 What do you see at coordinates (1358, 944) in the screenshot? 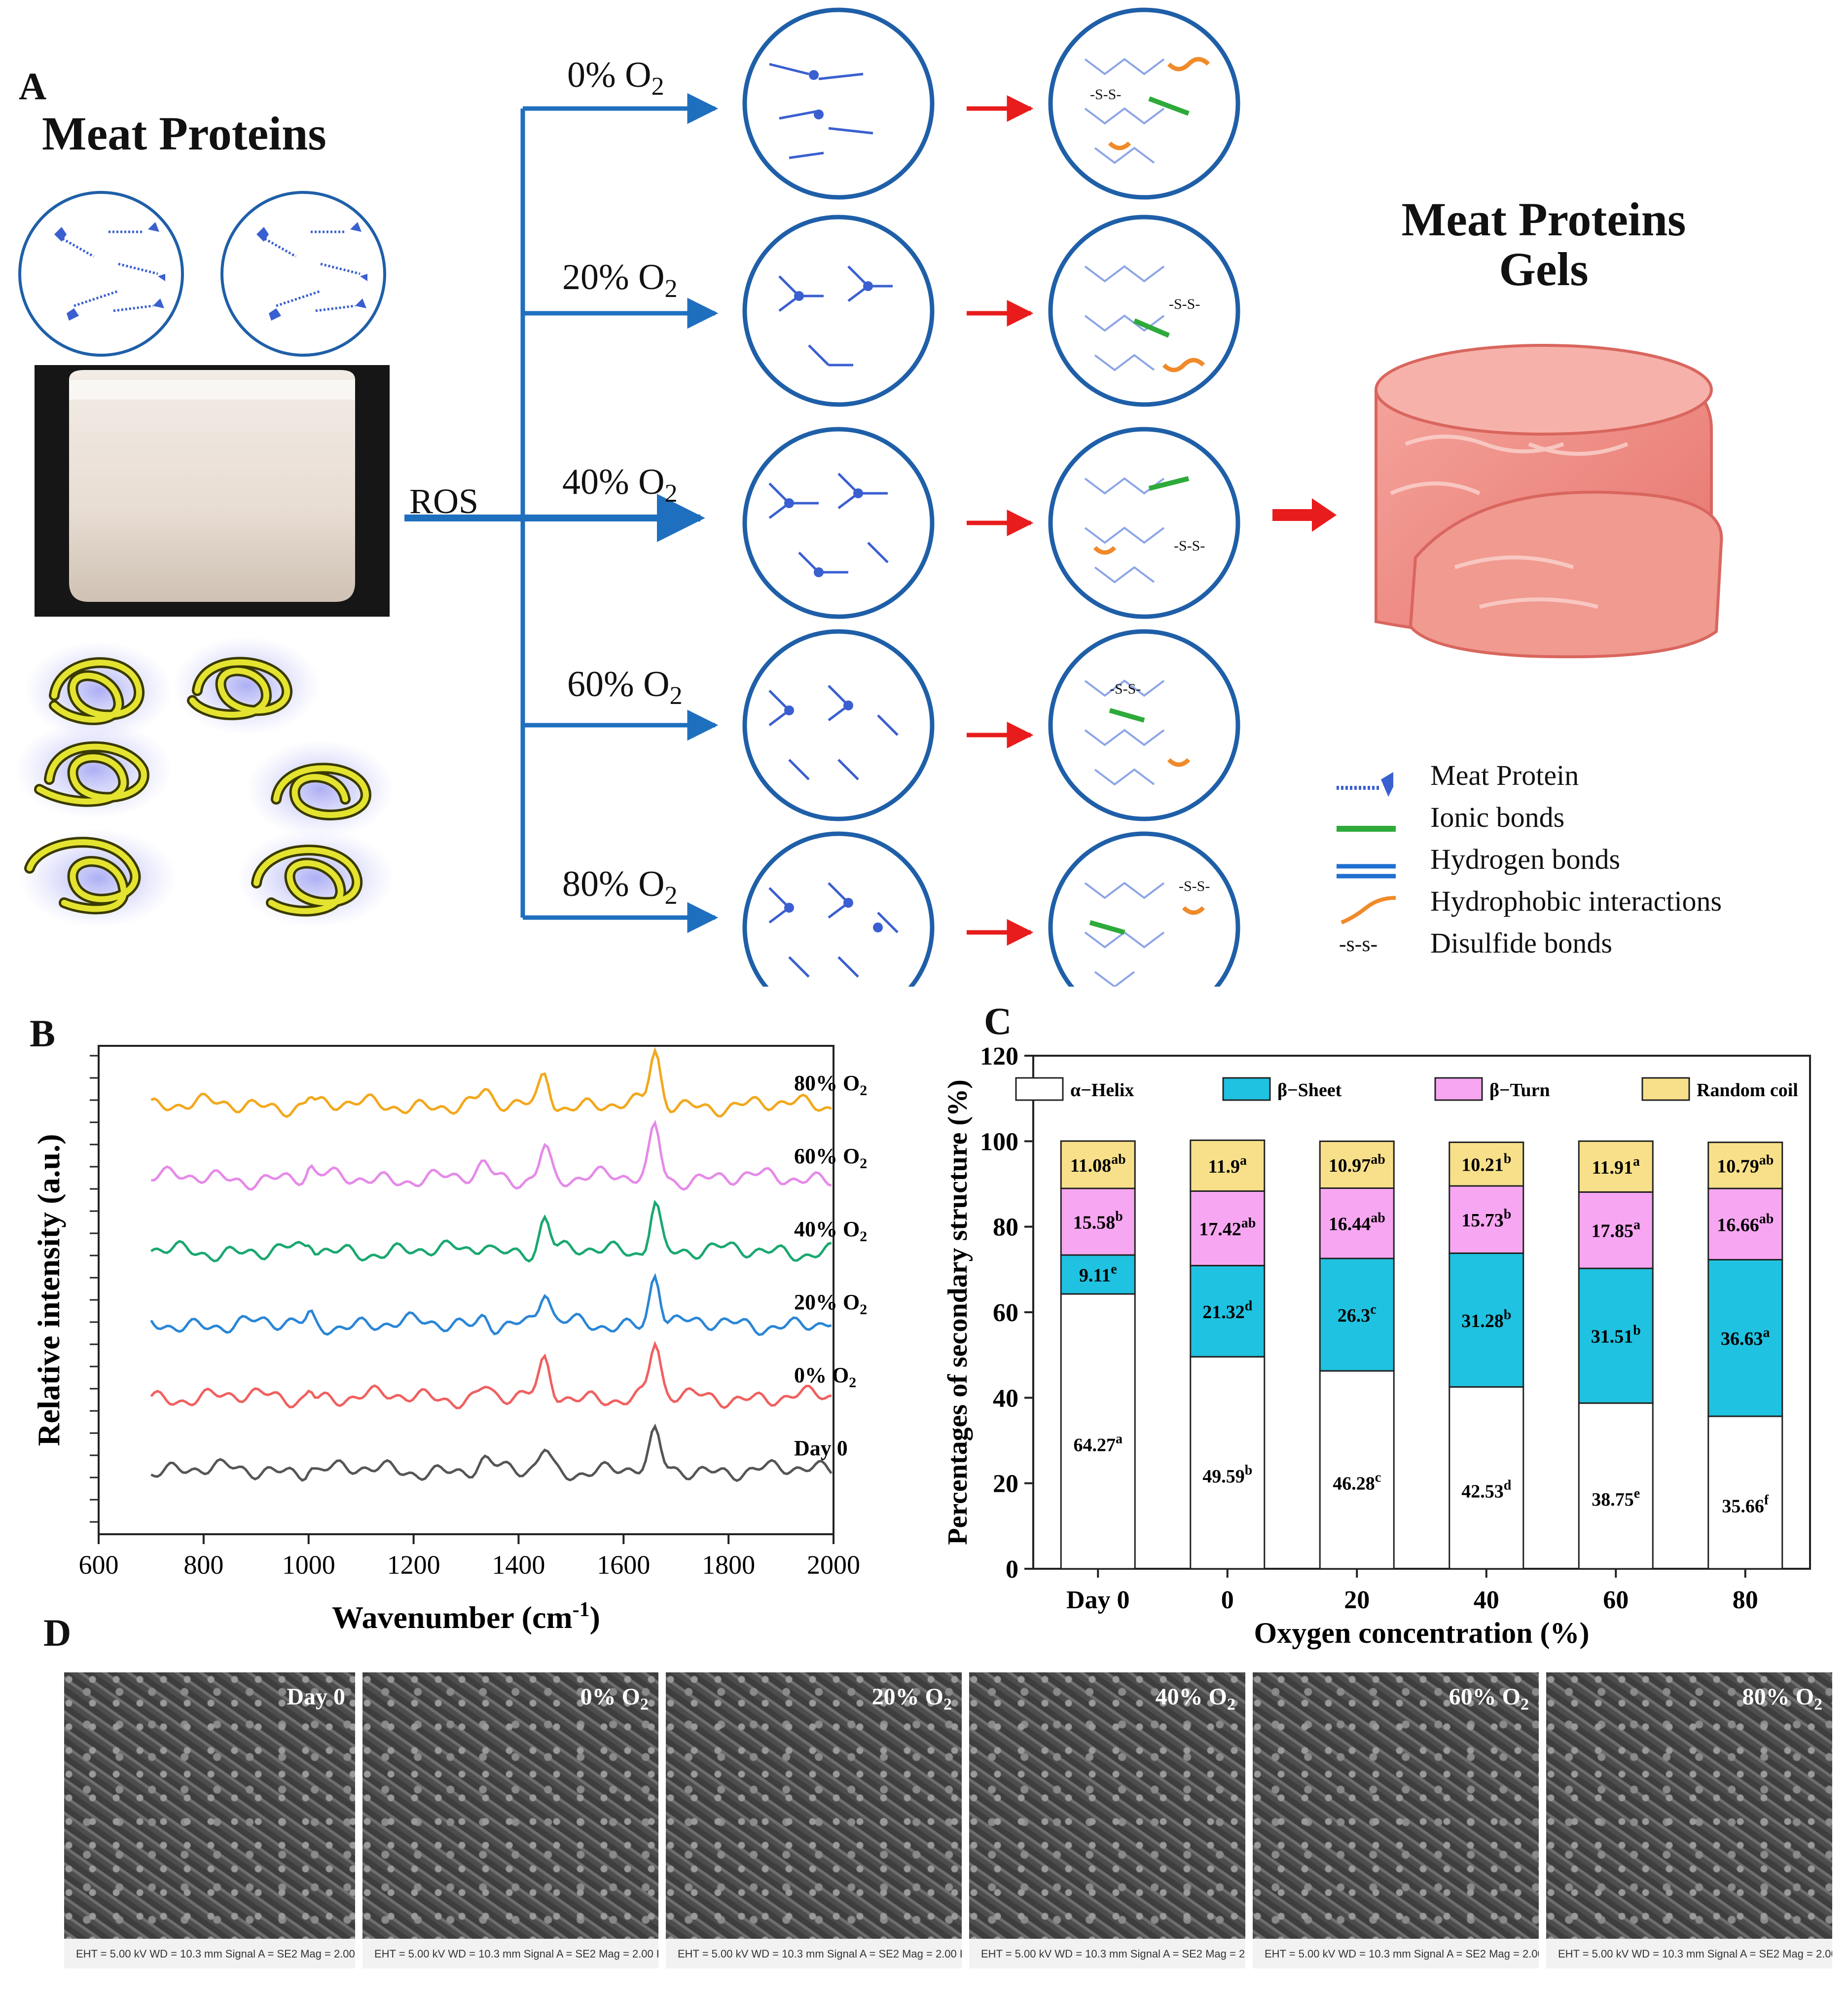
I see `disulfide-symbol: -s-s-` at bounding box center [1358, 944].